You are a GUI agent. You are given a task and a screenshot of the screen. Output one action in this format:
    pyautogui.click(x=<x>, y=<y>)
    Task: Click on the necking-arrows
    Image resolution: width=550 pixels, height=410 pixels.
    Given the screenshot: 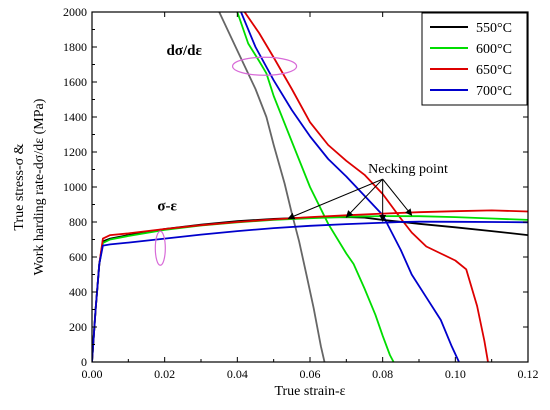 What is the action you would take?
    pyautogui.click(x=350, y=200)
    